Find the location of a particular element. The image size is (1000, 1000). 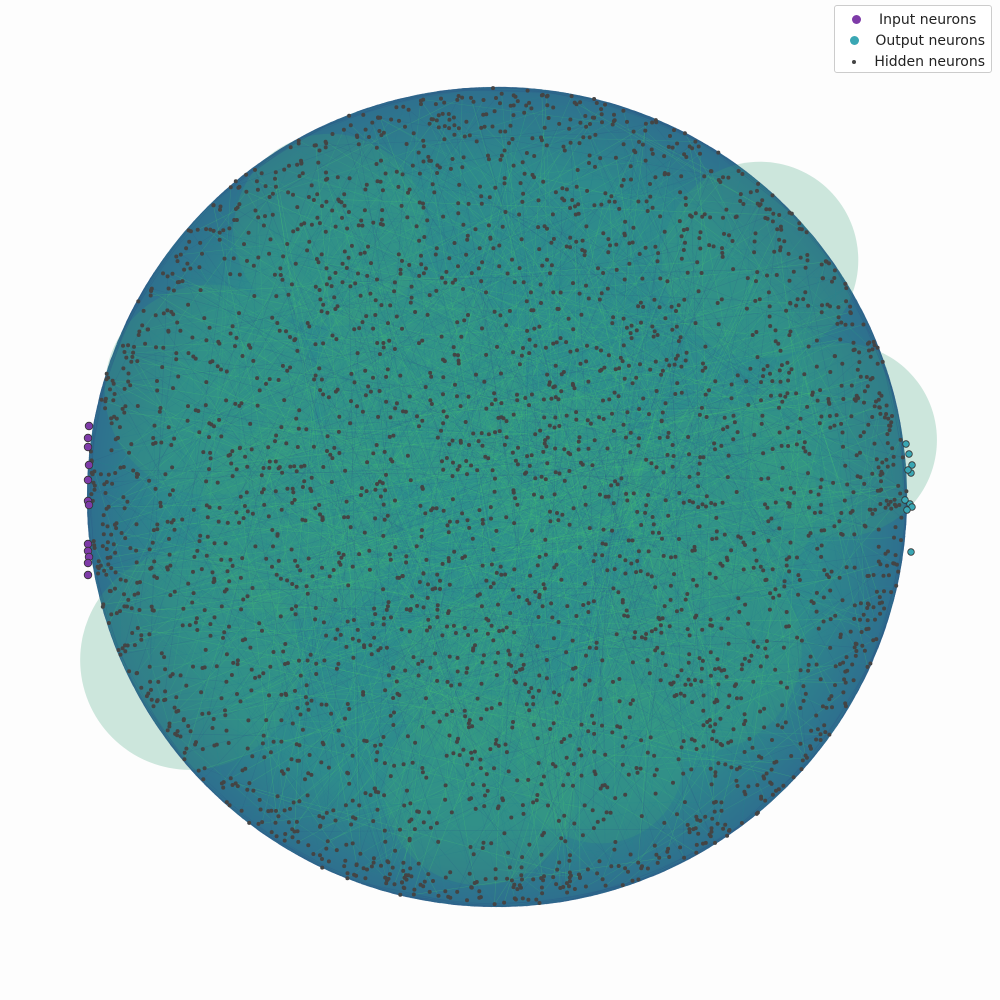

input-neuron is located at coordinates (88, 438).